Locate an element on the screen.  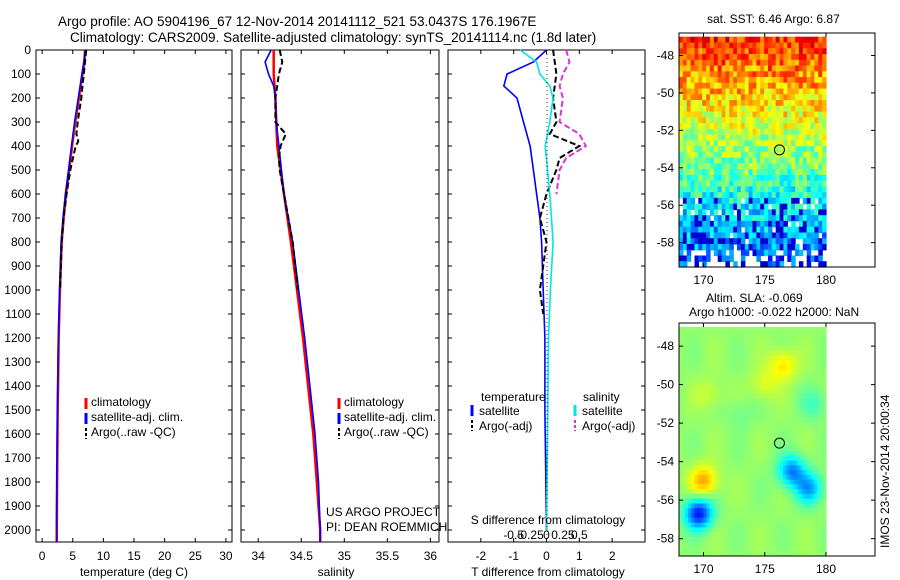
sla-map-frame is located at coordinates (777, 439).